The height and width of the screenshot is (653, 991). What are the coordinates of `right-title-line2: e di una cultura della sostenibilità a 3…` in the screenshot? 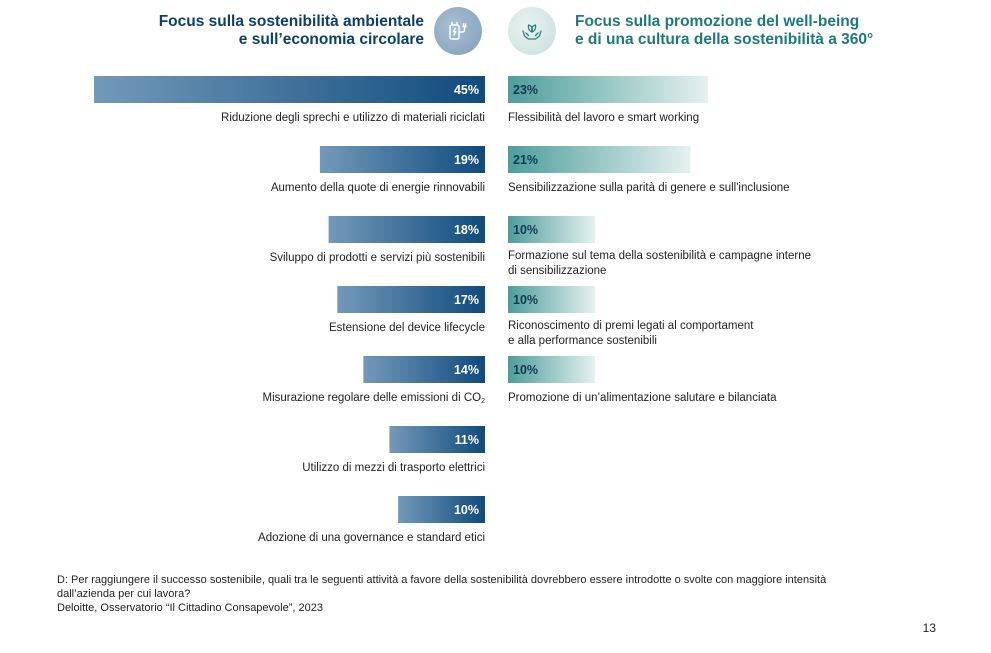 It's located at (724, 39).